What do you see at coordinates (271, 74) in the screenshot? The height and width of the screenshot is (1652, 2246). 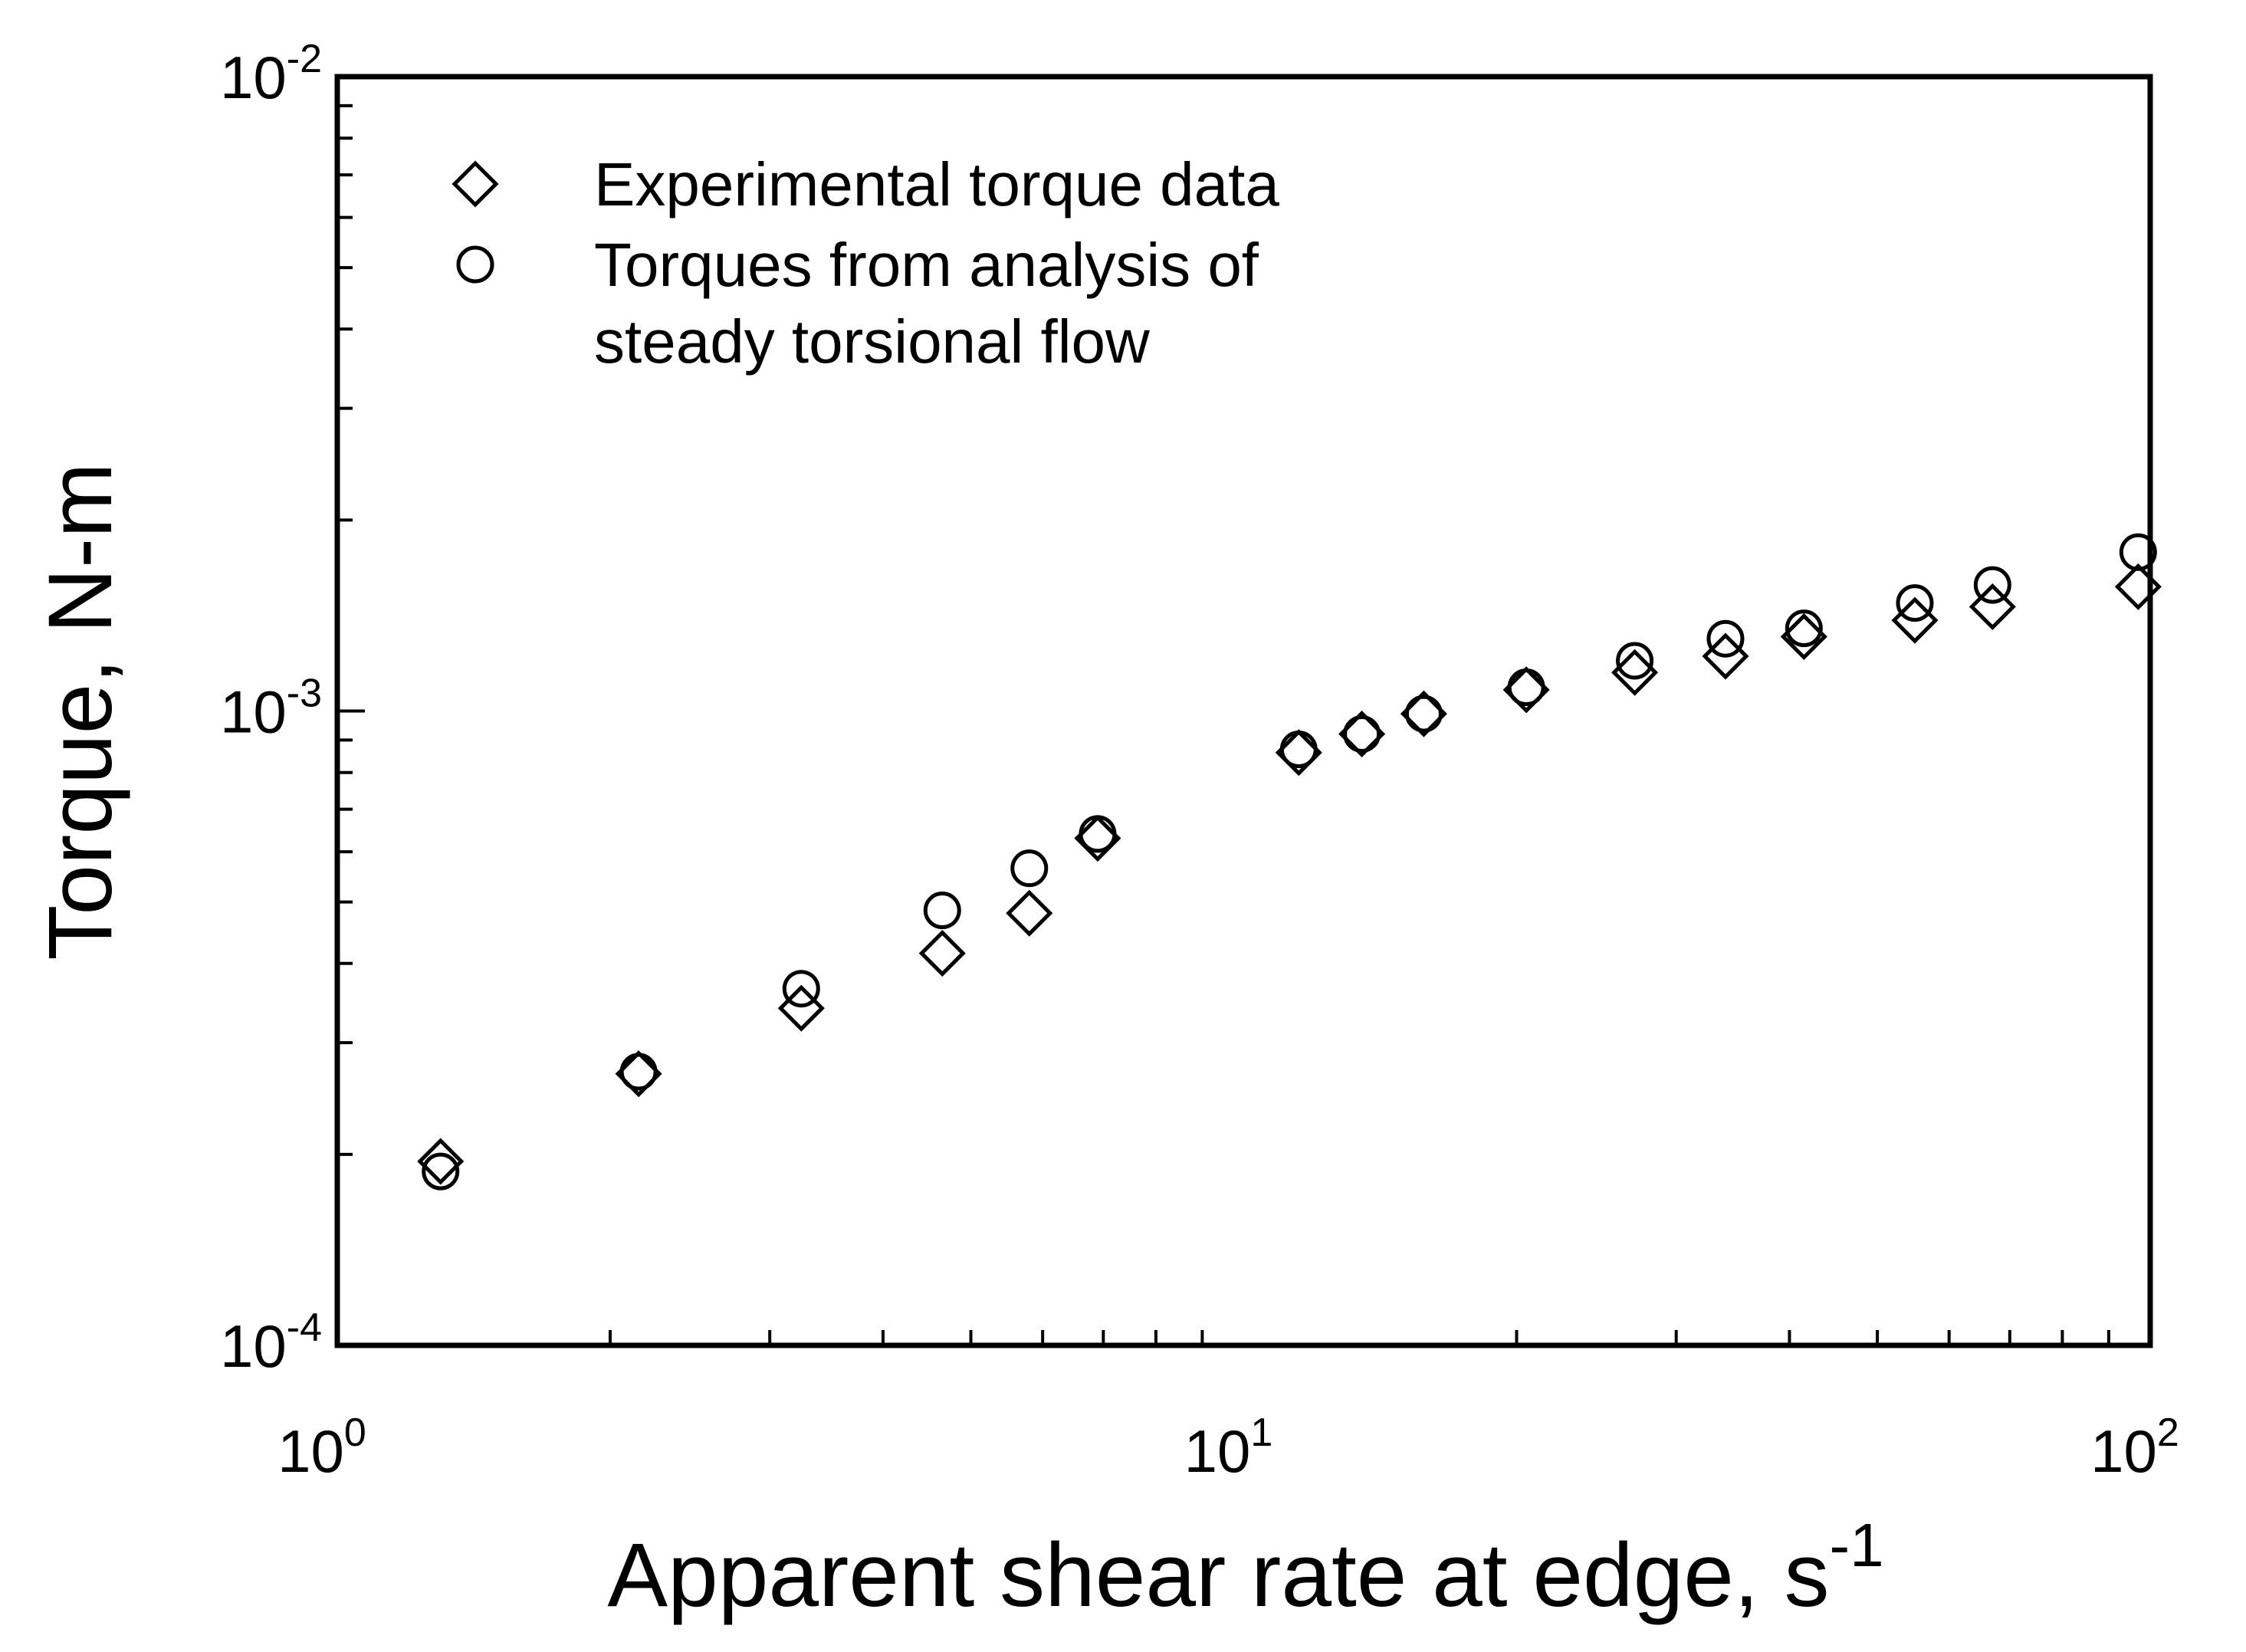 I see `y-tick-label: 10⁻²` at bounding box center [271, 74].